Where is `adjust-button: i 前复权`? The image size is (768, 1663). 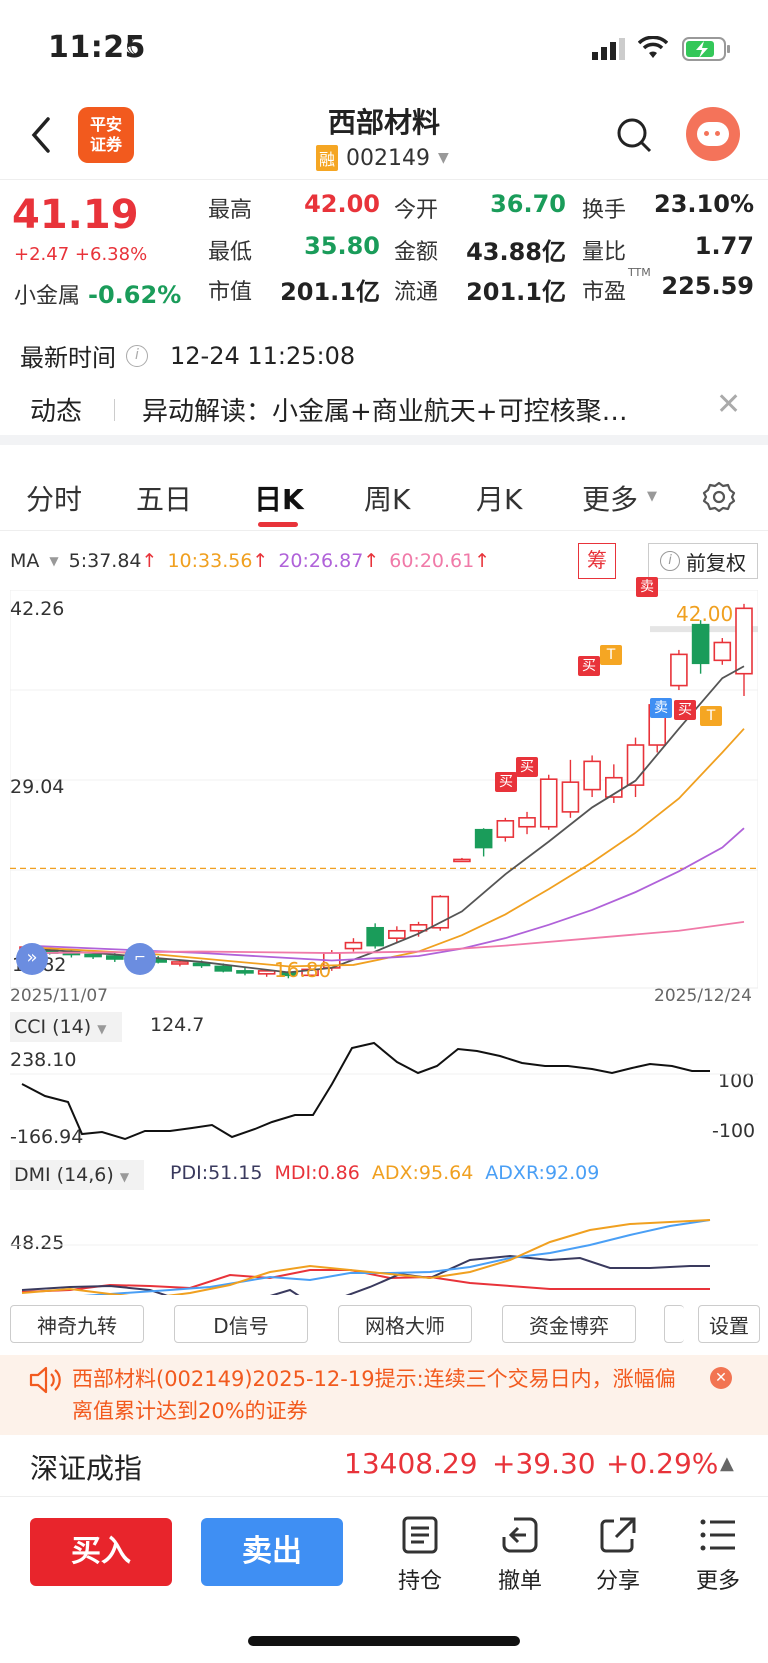
adjust-button: i 前复权 is located at coordinates (703, 561).